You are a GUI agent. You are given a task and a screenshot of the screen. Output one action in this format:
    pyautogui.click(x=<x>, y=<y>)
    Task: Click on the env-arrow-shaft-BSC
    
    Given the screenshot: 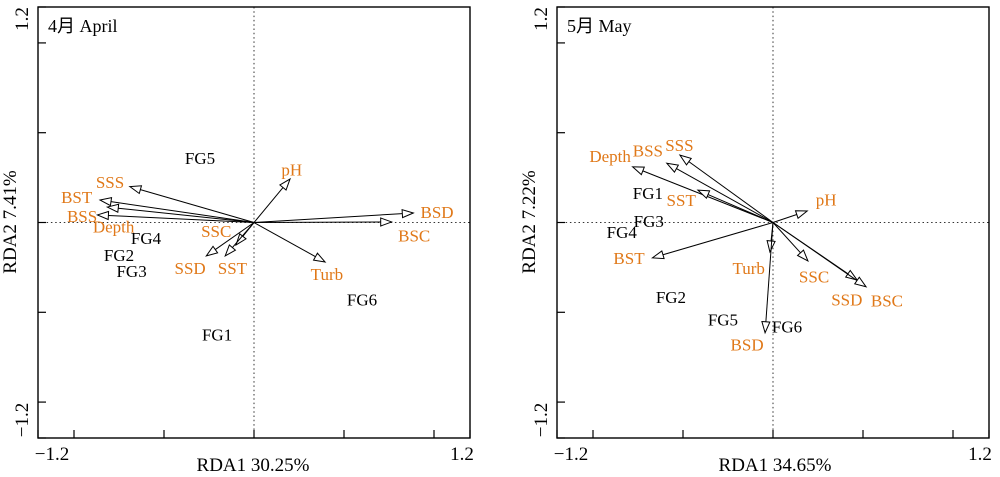 What is the action you would take?
    pyautogui.click(x=815, y=251)
    